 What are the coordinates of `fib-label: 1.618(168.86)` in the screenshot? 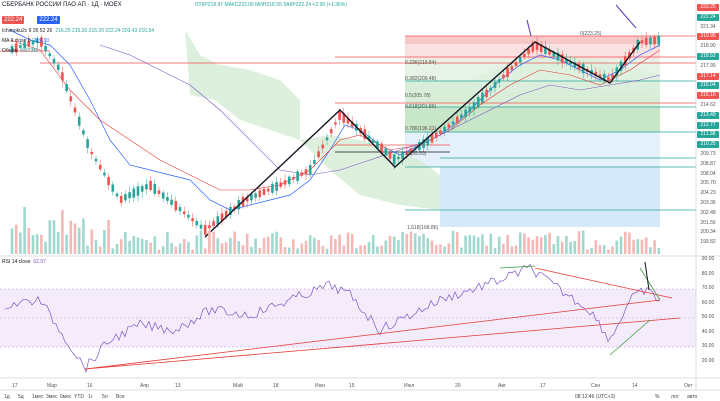 It's located at (423, 228).